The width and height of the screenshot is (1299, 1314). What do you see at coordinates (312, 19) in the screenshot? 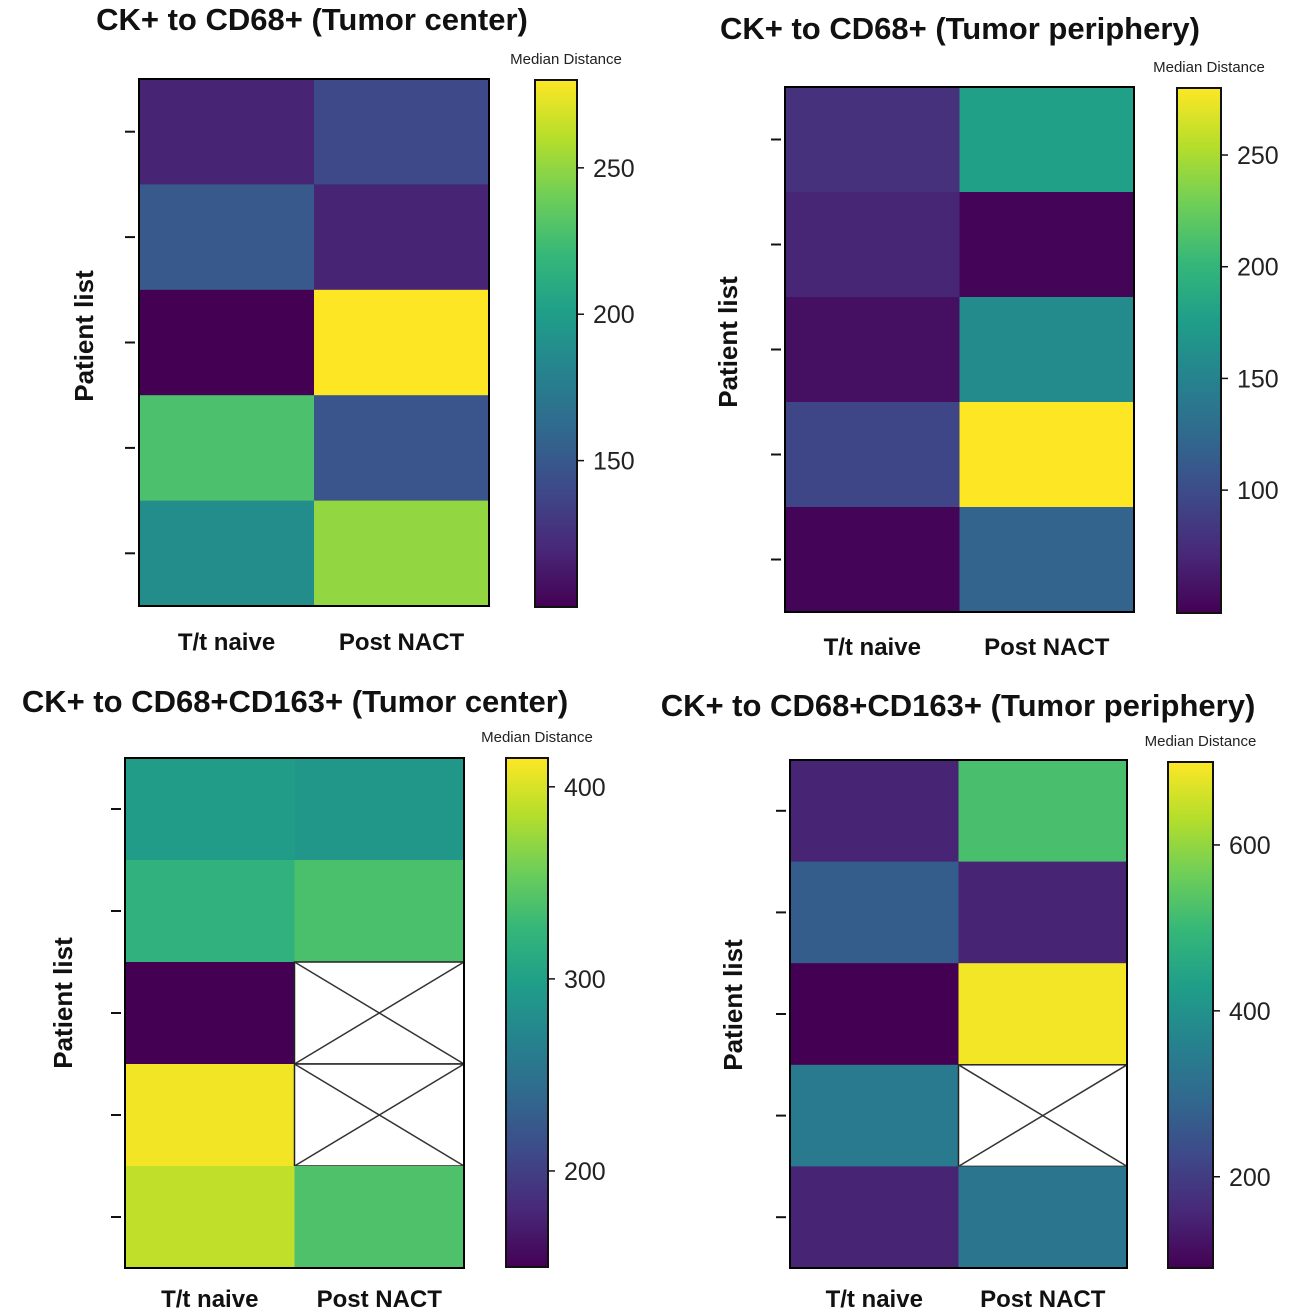
I see `panel-title: CK+ to CD68+ (Tumor center)` at bounding box center [312, 19].